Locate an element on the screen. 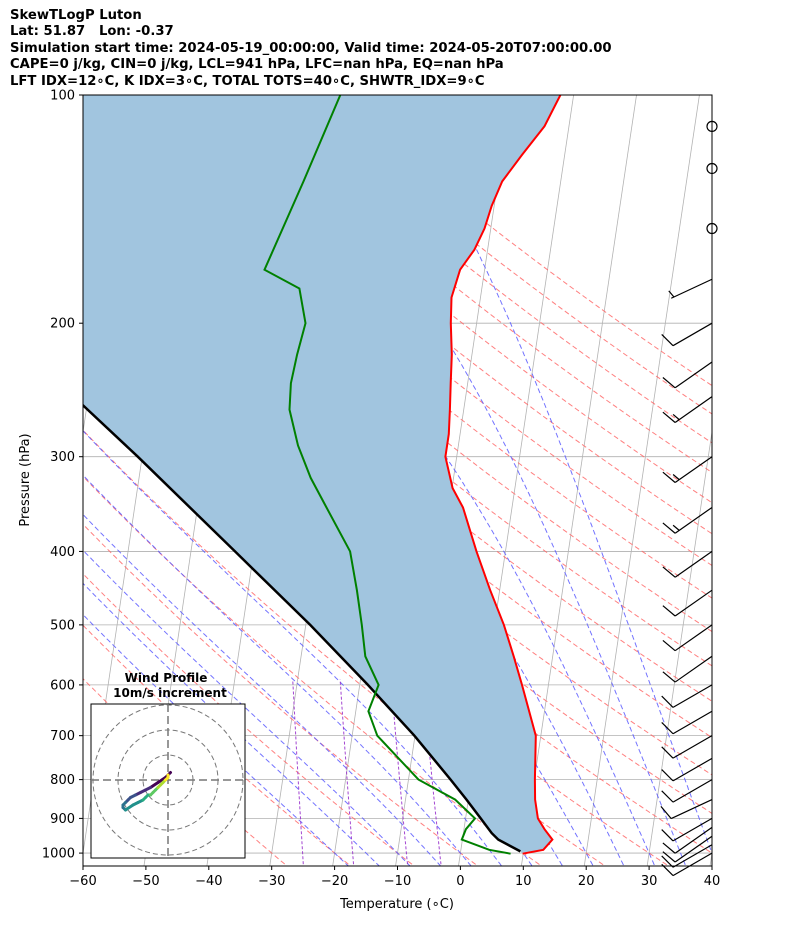 Image resolution: width=794 pixels, height=937 pixels. y-tick-label: 400 is located at coordinates (62, 552).